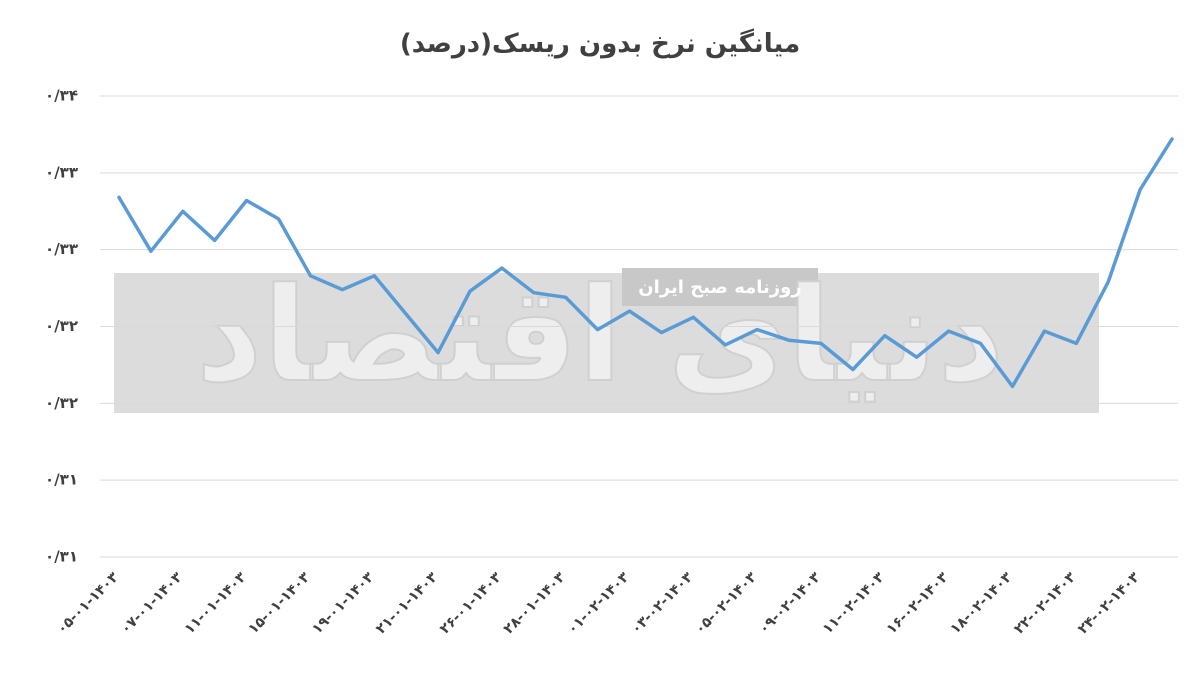 The height and width of the screenshot is (674, 1200). I want to click on x-tick-label: ۰۵-۰۱-۱۴۰۳, so click(88, 603).